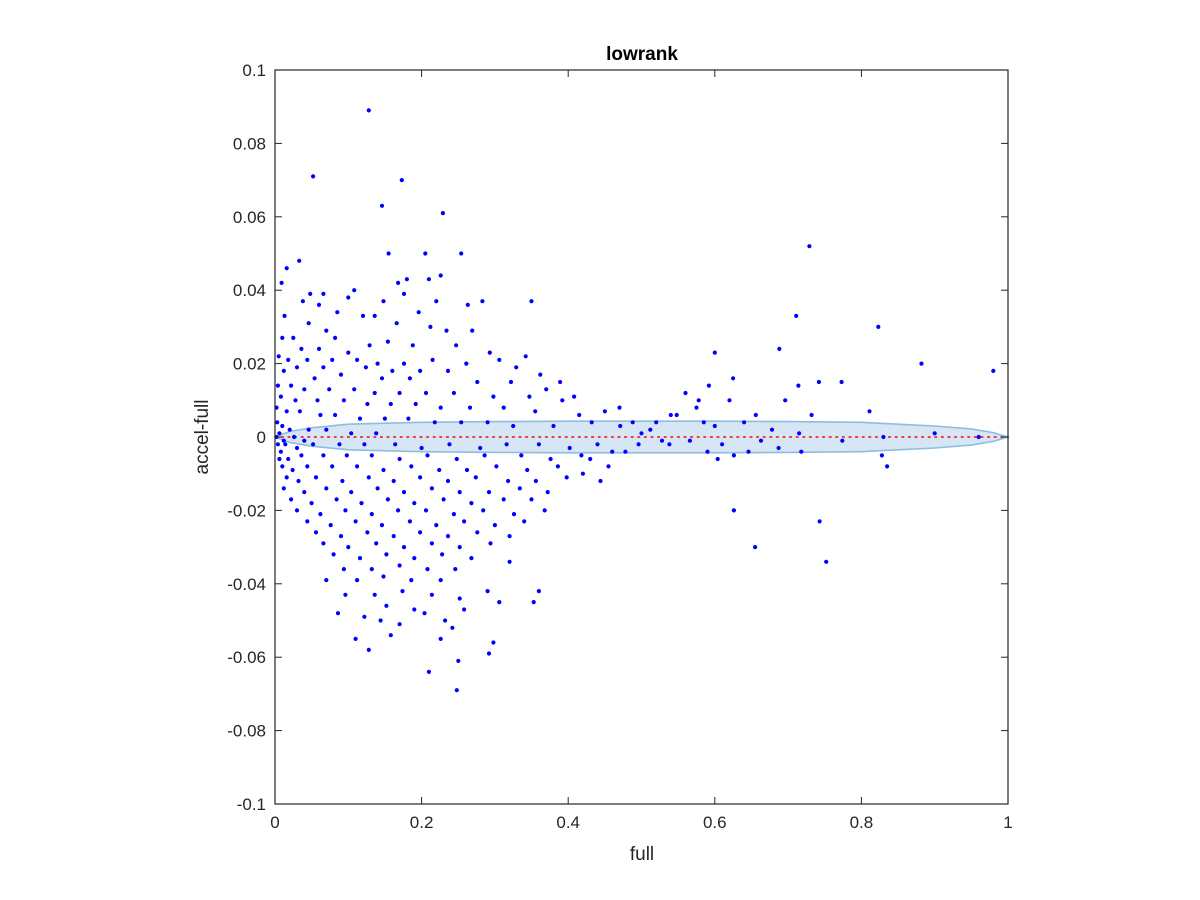 This screenshot has width=1200, height=900. What do you see at coordinates (249, 290) in the screenshot?
I see `y-tick-label: 0.04` at bounding box center [249, 290].